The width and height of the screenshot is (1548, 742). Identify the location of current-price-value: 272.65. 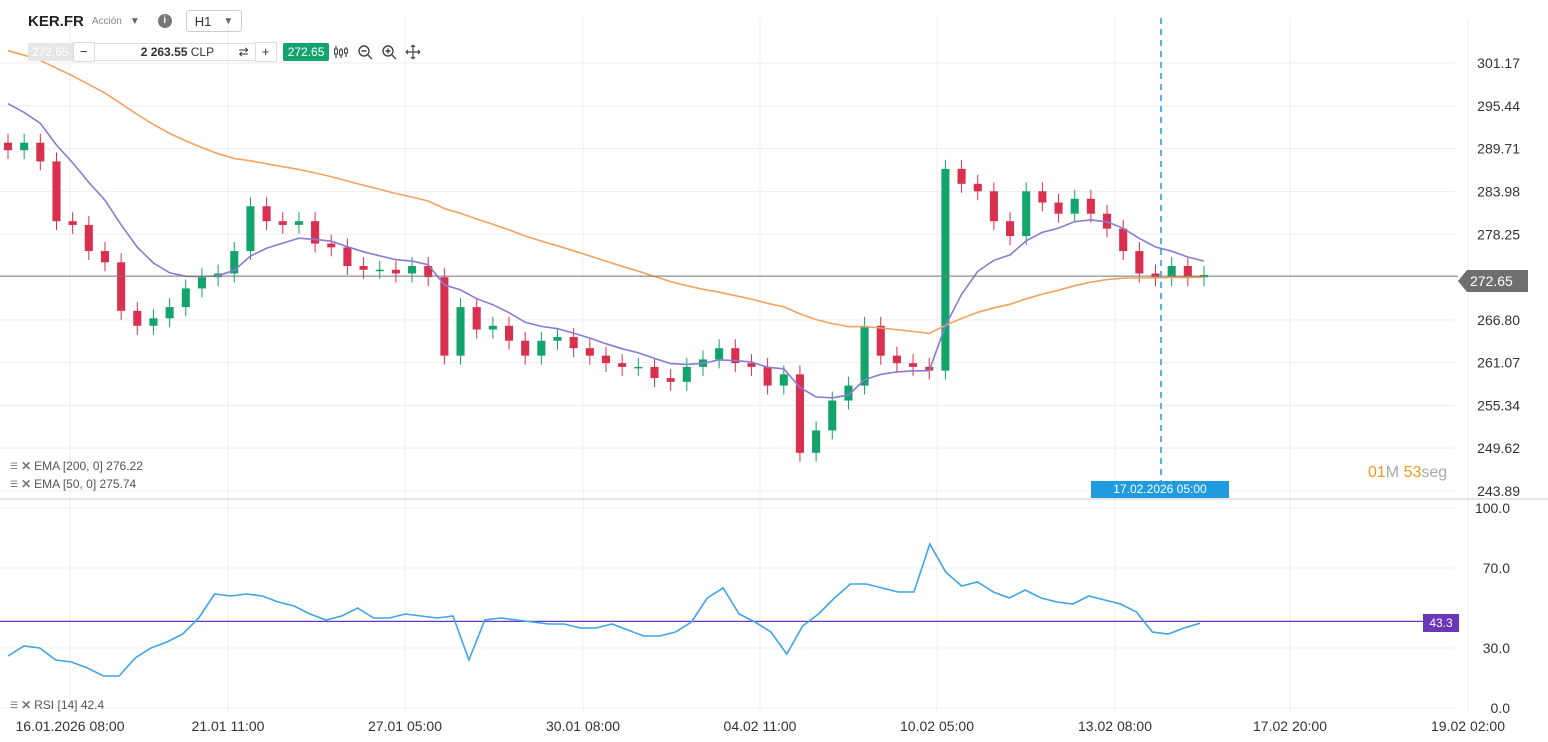
(1491, 281).